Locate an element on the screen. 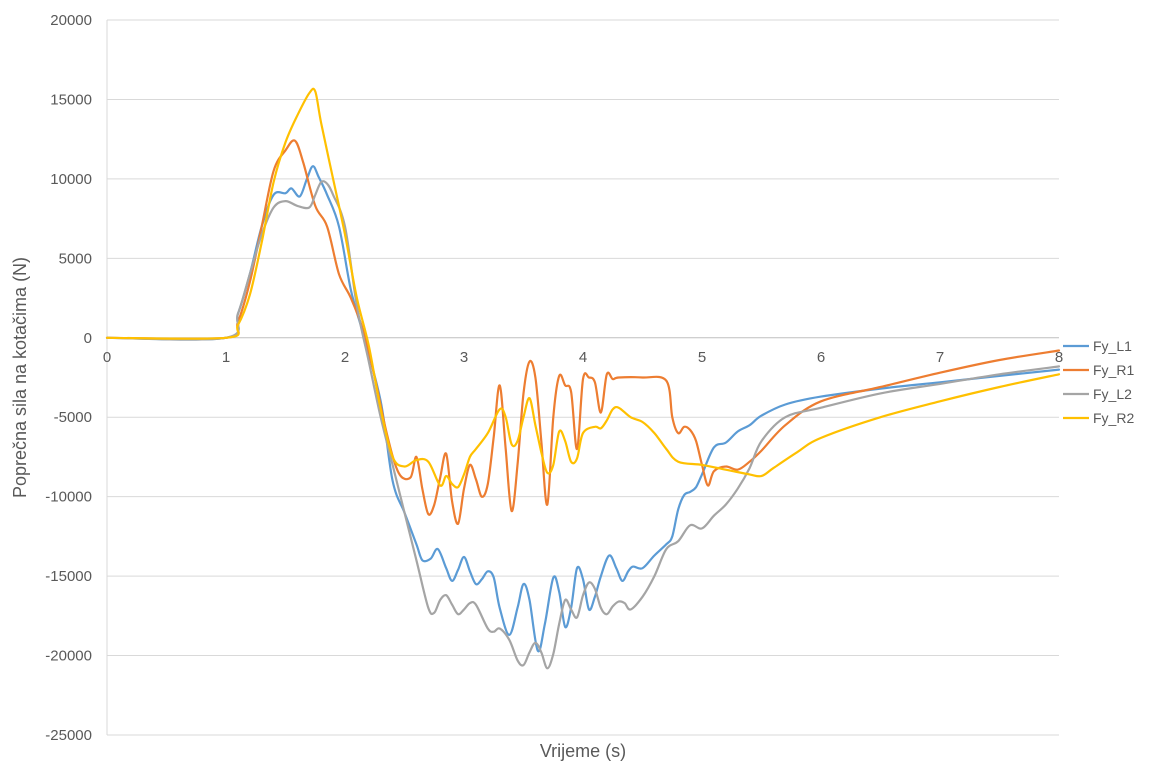 The width and height of the screenshot is (1173, 765). x-tick-label: 3 is located at coordinates (464, 357).